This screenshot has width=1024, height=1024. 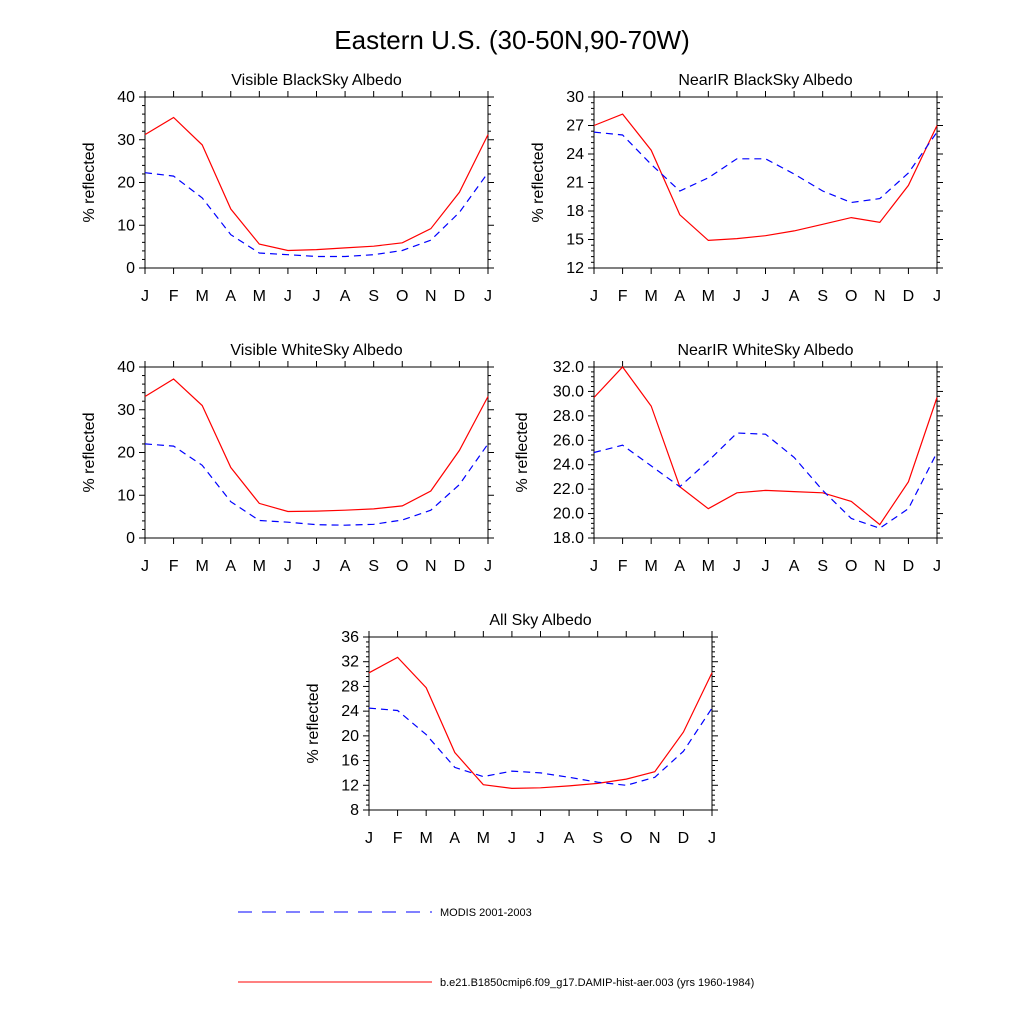 What do you see at coordinates (350, 637) in the screenshot?
I see `y-tick-label: 36` at bounding box center [350, 637].